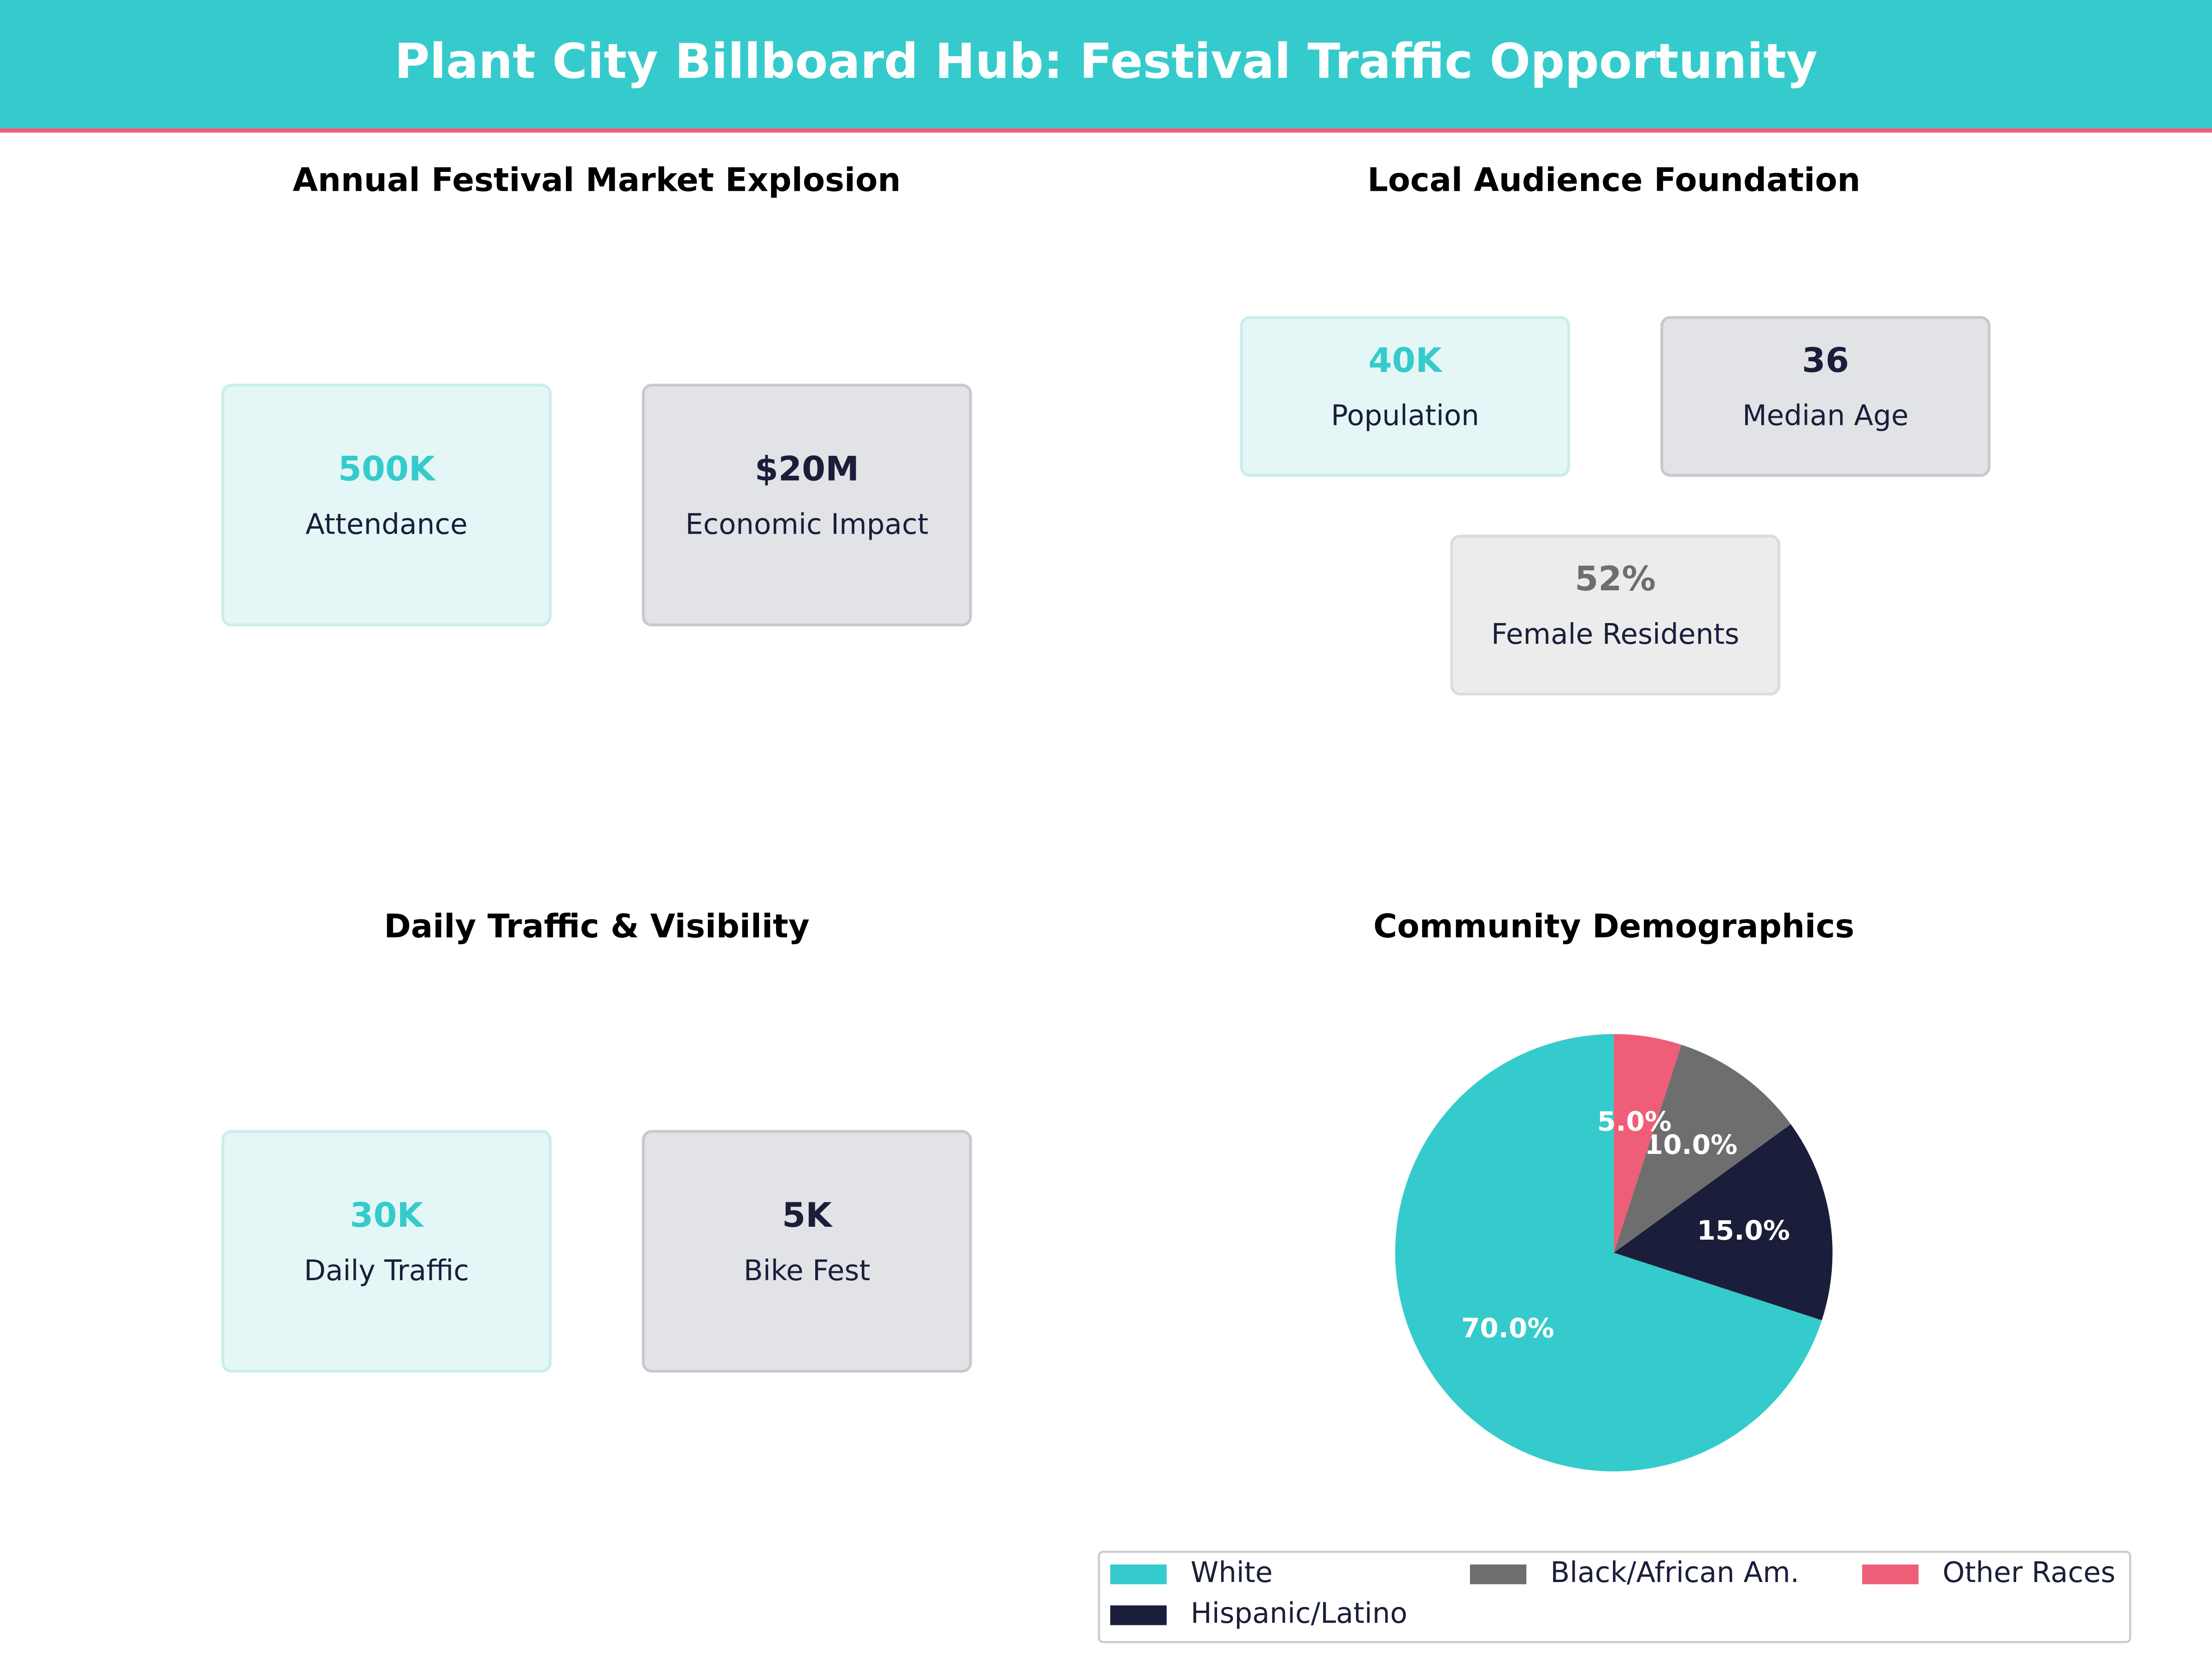  I want to click on kpi-label: Female Residents, so click(1615, 634).